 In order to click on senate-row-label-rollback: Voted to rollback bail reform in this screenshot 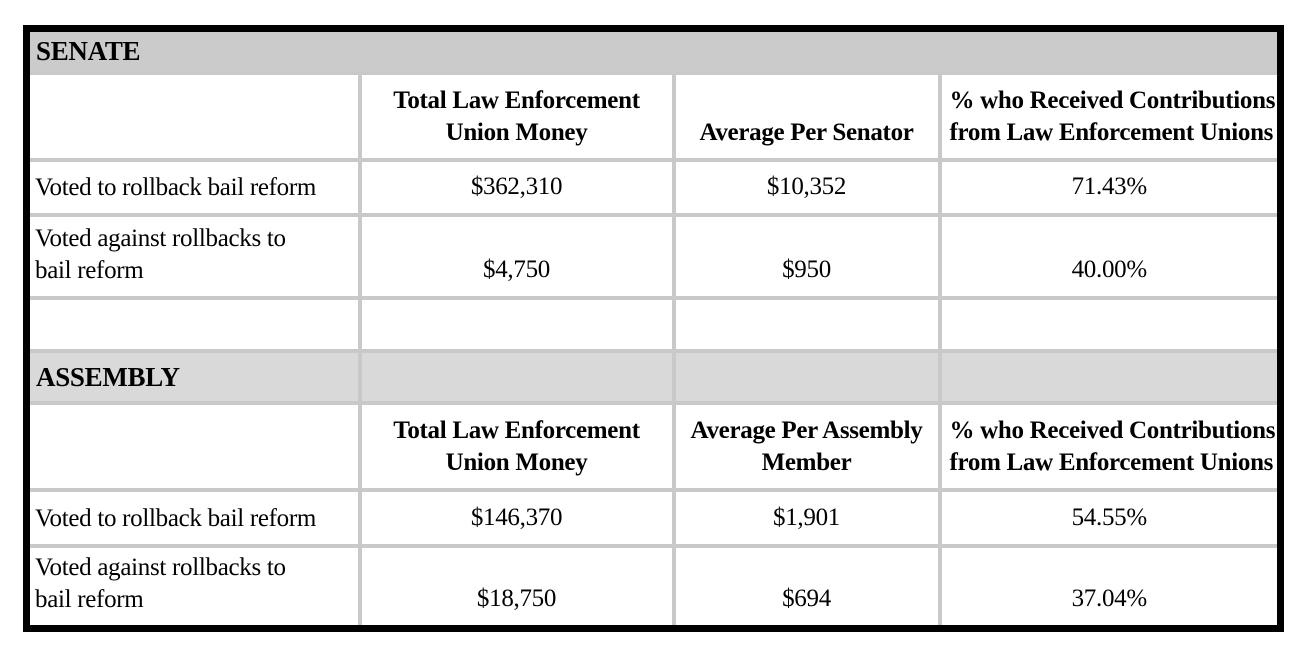, I will do `click(193, 187)`.